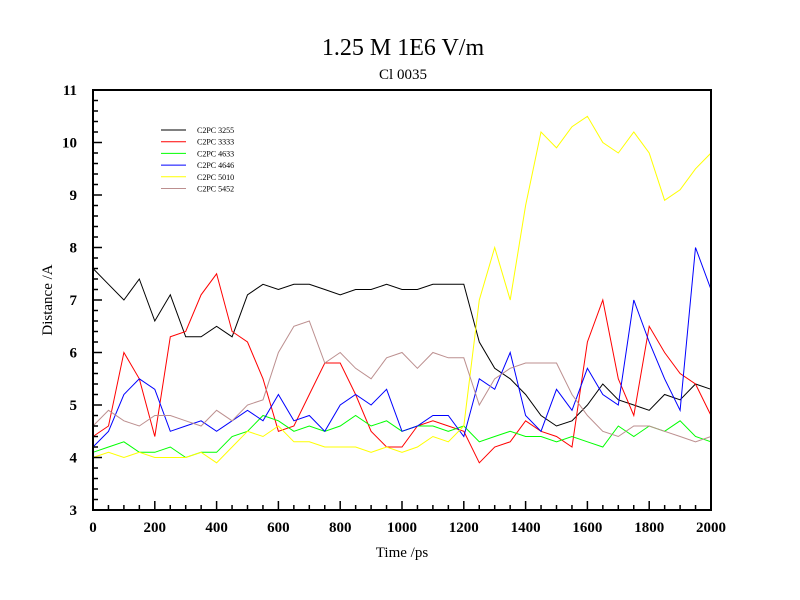 The height and width of the screenshot is (600, 800). What do you see at coordinates (74, 196) in the screenshot?
I see `y-tick-label: 9` at bounding box center [74, 196].